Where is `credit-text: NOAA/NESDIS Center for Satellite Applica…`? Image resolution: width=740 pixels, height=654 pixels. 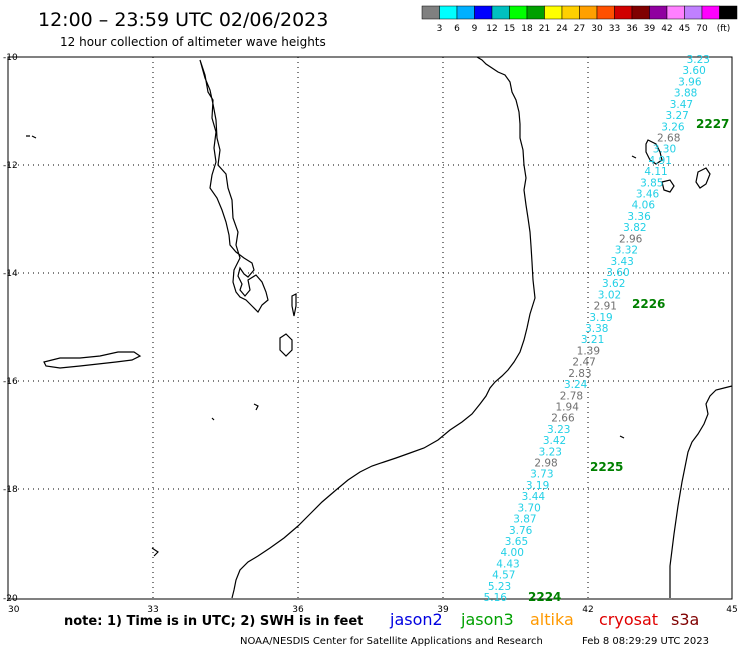
credit-text: NOAA/NESDIS Center for Satellite Applica… is located at coordinates (391, 641).